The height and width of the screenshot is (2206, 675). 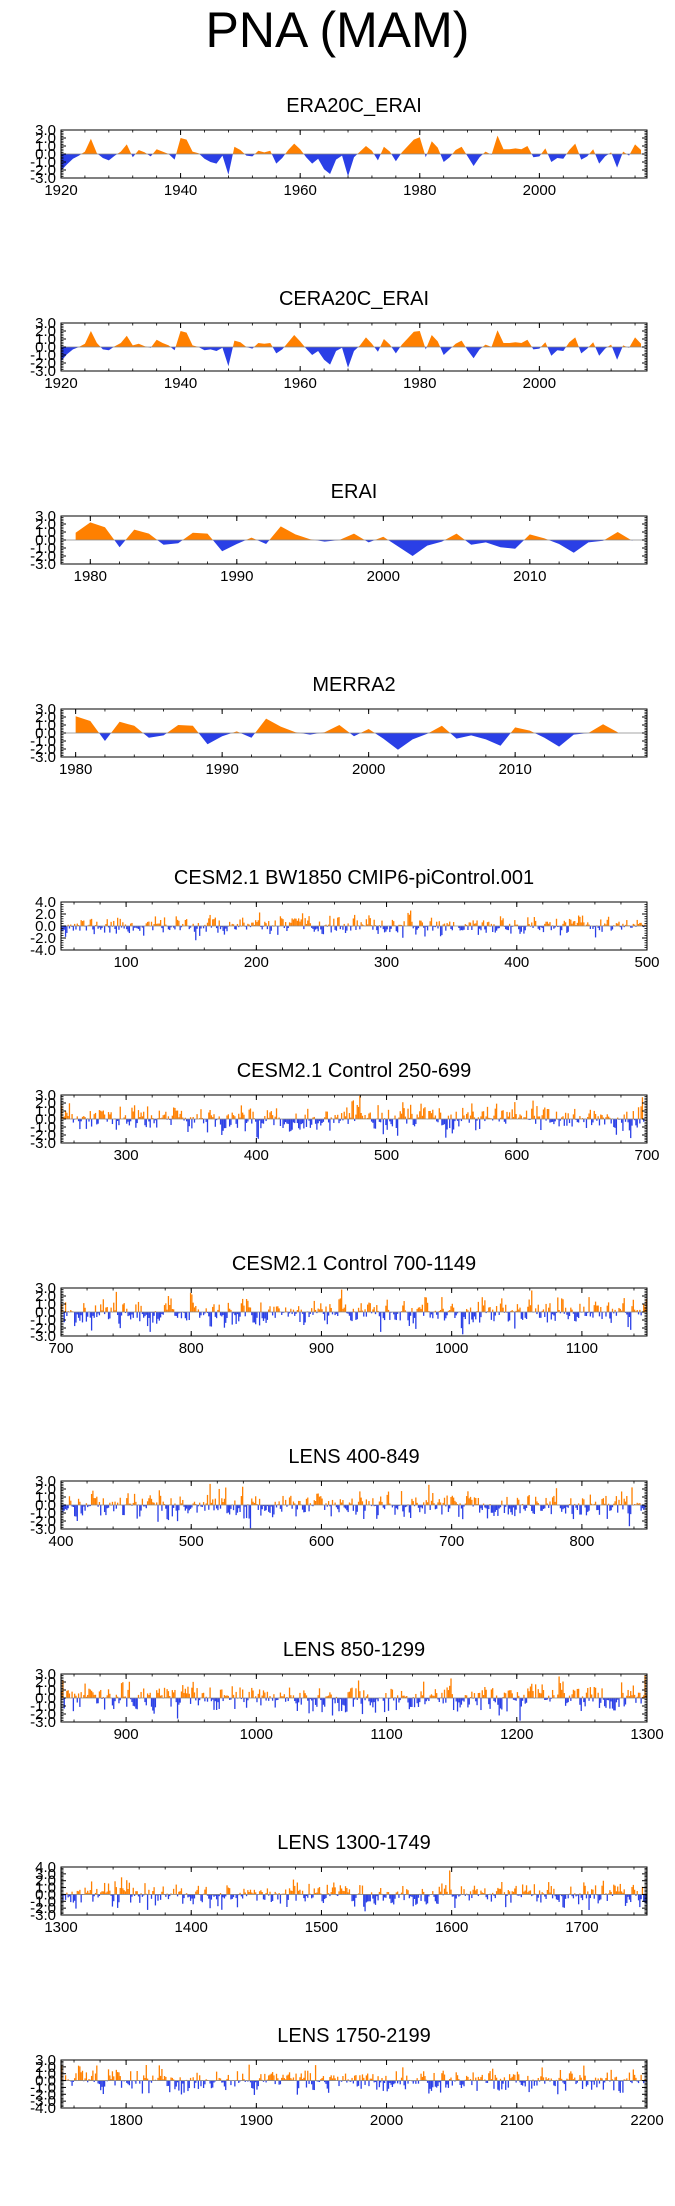 What do you see at coordinates (516, 2120) in the screenshot?
I see `x-tick-label: 2100` at bounding box center [516, 2120].